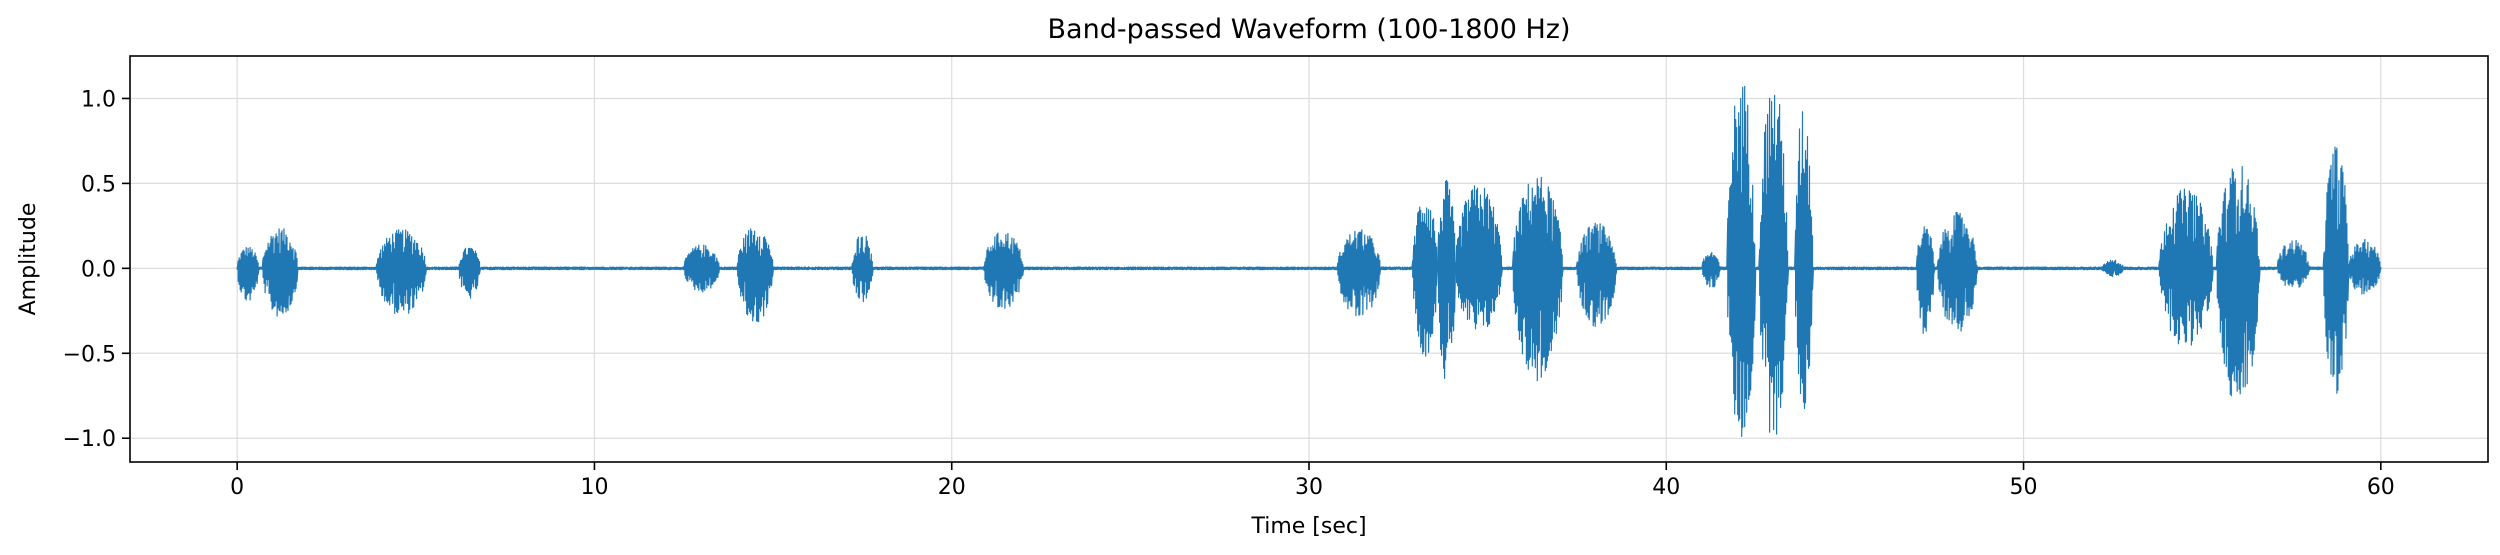 The width and height of the screenshot is (2500, 555). Describe the element at coordinates (98, 99) in the screenshot. I see `y-tick-label: 1.0` at that location.